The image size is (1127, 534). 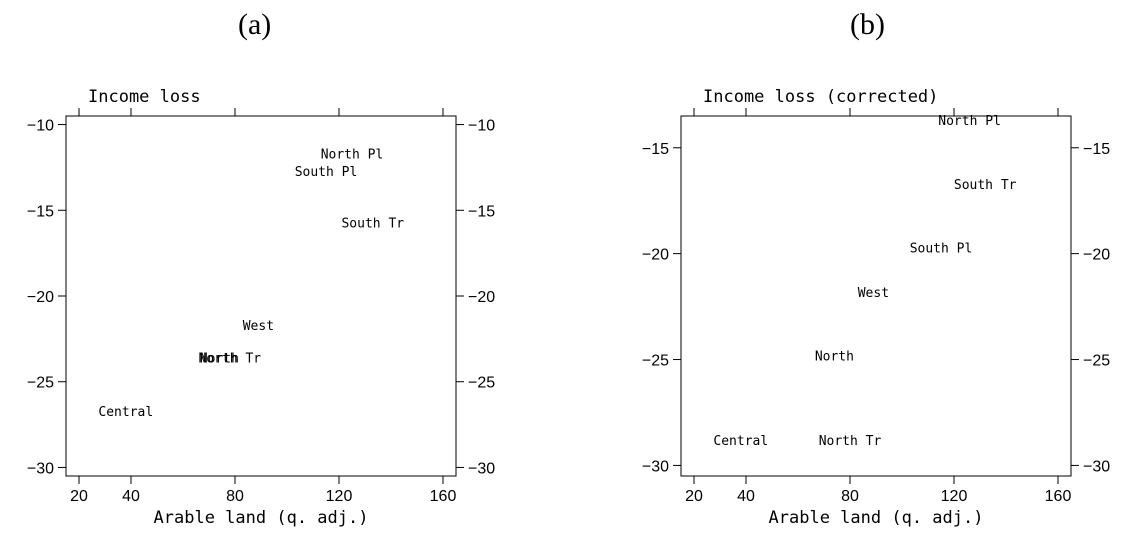 I want to click on chart1-point-north-pl: North Pl, so click(x=352, y=155).